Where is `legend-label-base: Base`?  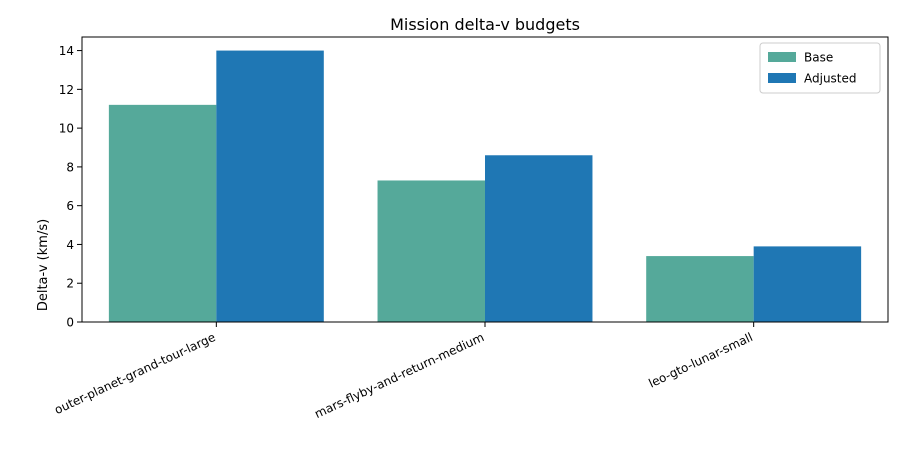 legend-label-base: Base is located at coordinates (818, 58).